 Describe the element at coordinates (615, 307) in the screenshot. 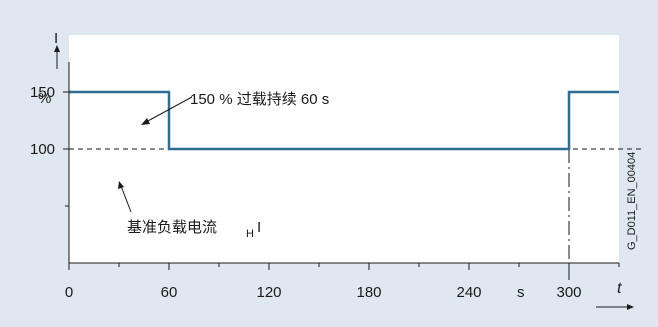

I see `x-axis-arrow-icon` at that location.